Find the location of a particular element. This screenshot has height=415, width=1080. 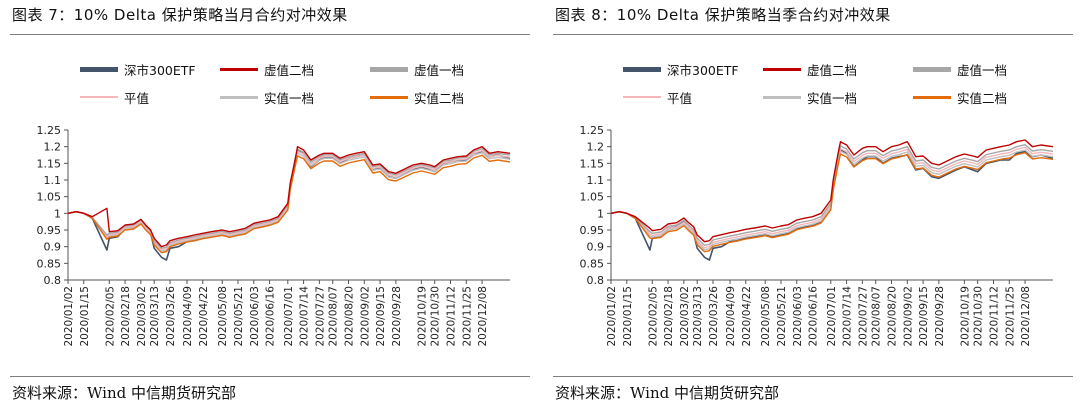

y-tick-label: 0.8 is located at coordinates (596, 280).